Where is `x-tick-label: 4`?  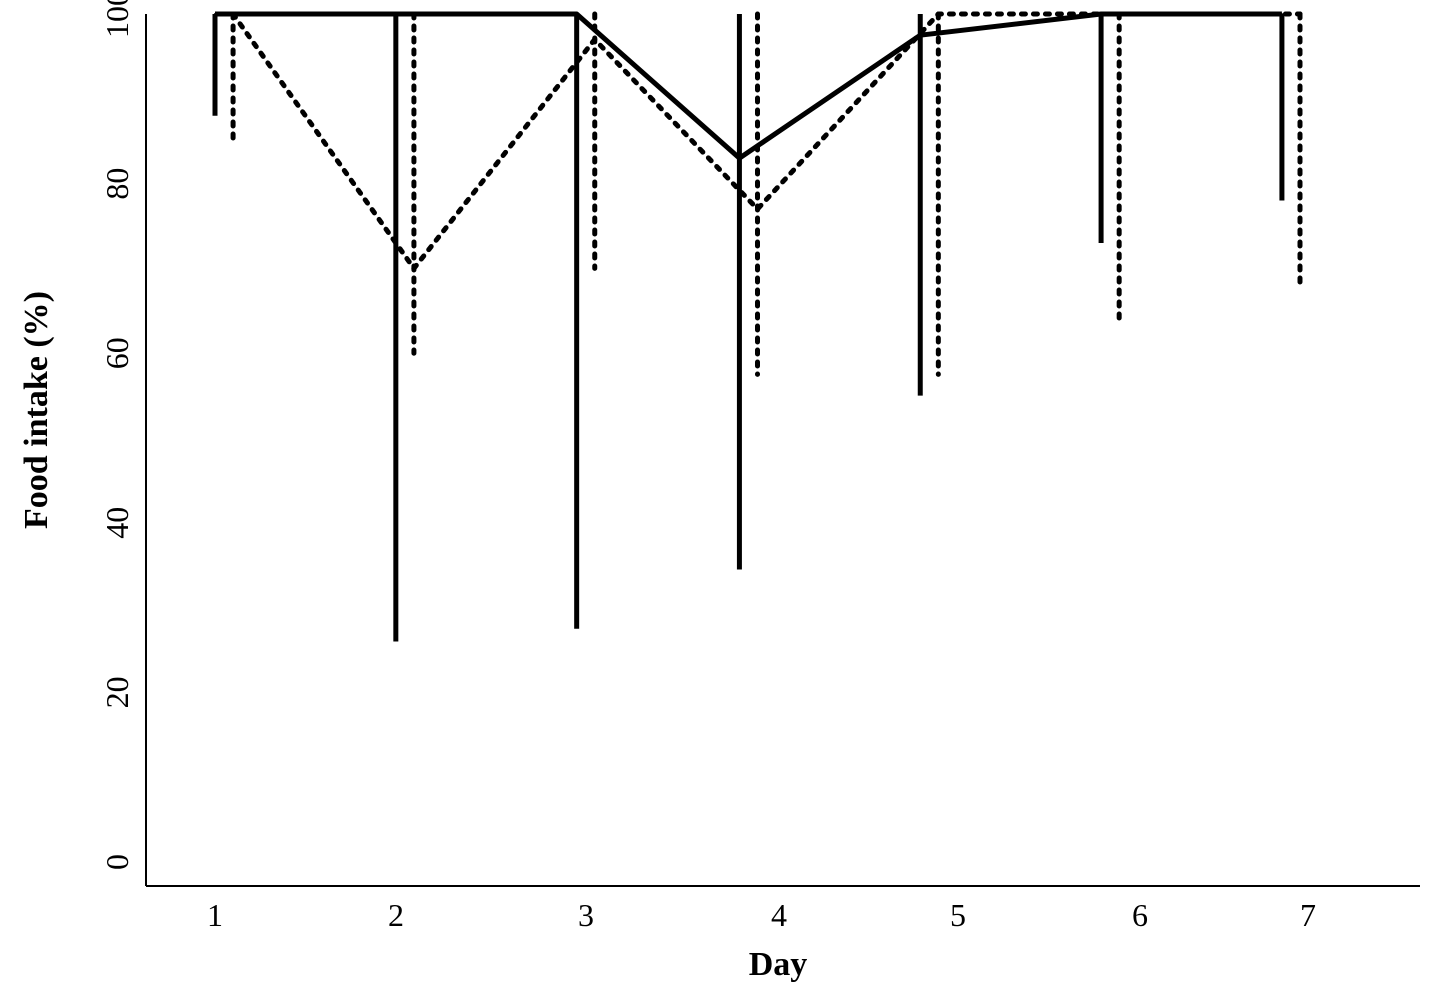
x-tick-label: 4 is located at coordinates (779, 915).